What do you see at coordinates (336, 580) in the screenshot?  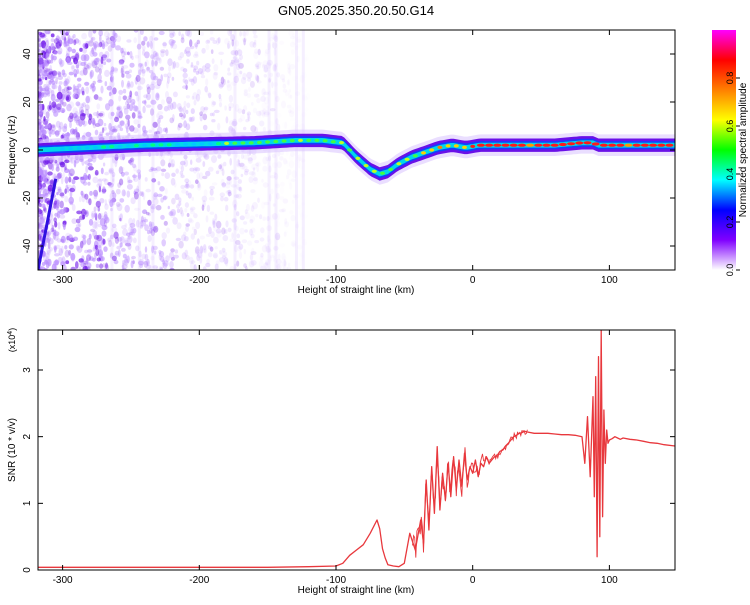 I see `snr-xtick-label: -100` at bounding box center [336, 580].